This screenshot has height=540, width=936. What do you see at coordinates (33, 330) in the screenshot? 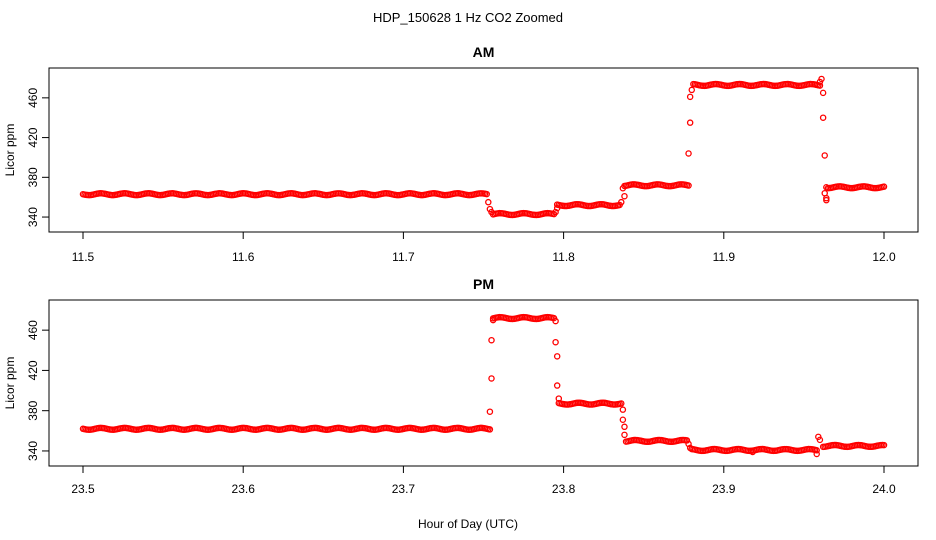
I see `pm-y-tick-label: 460` at bounding box center [33, 330].